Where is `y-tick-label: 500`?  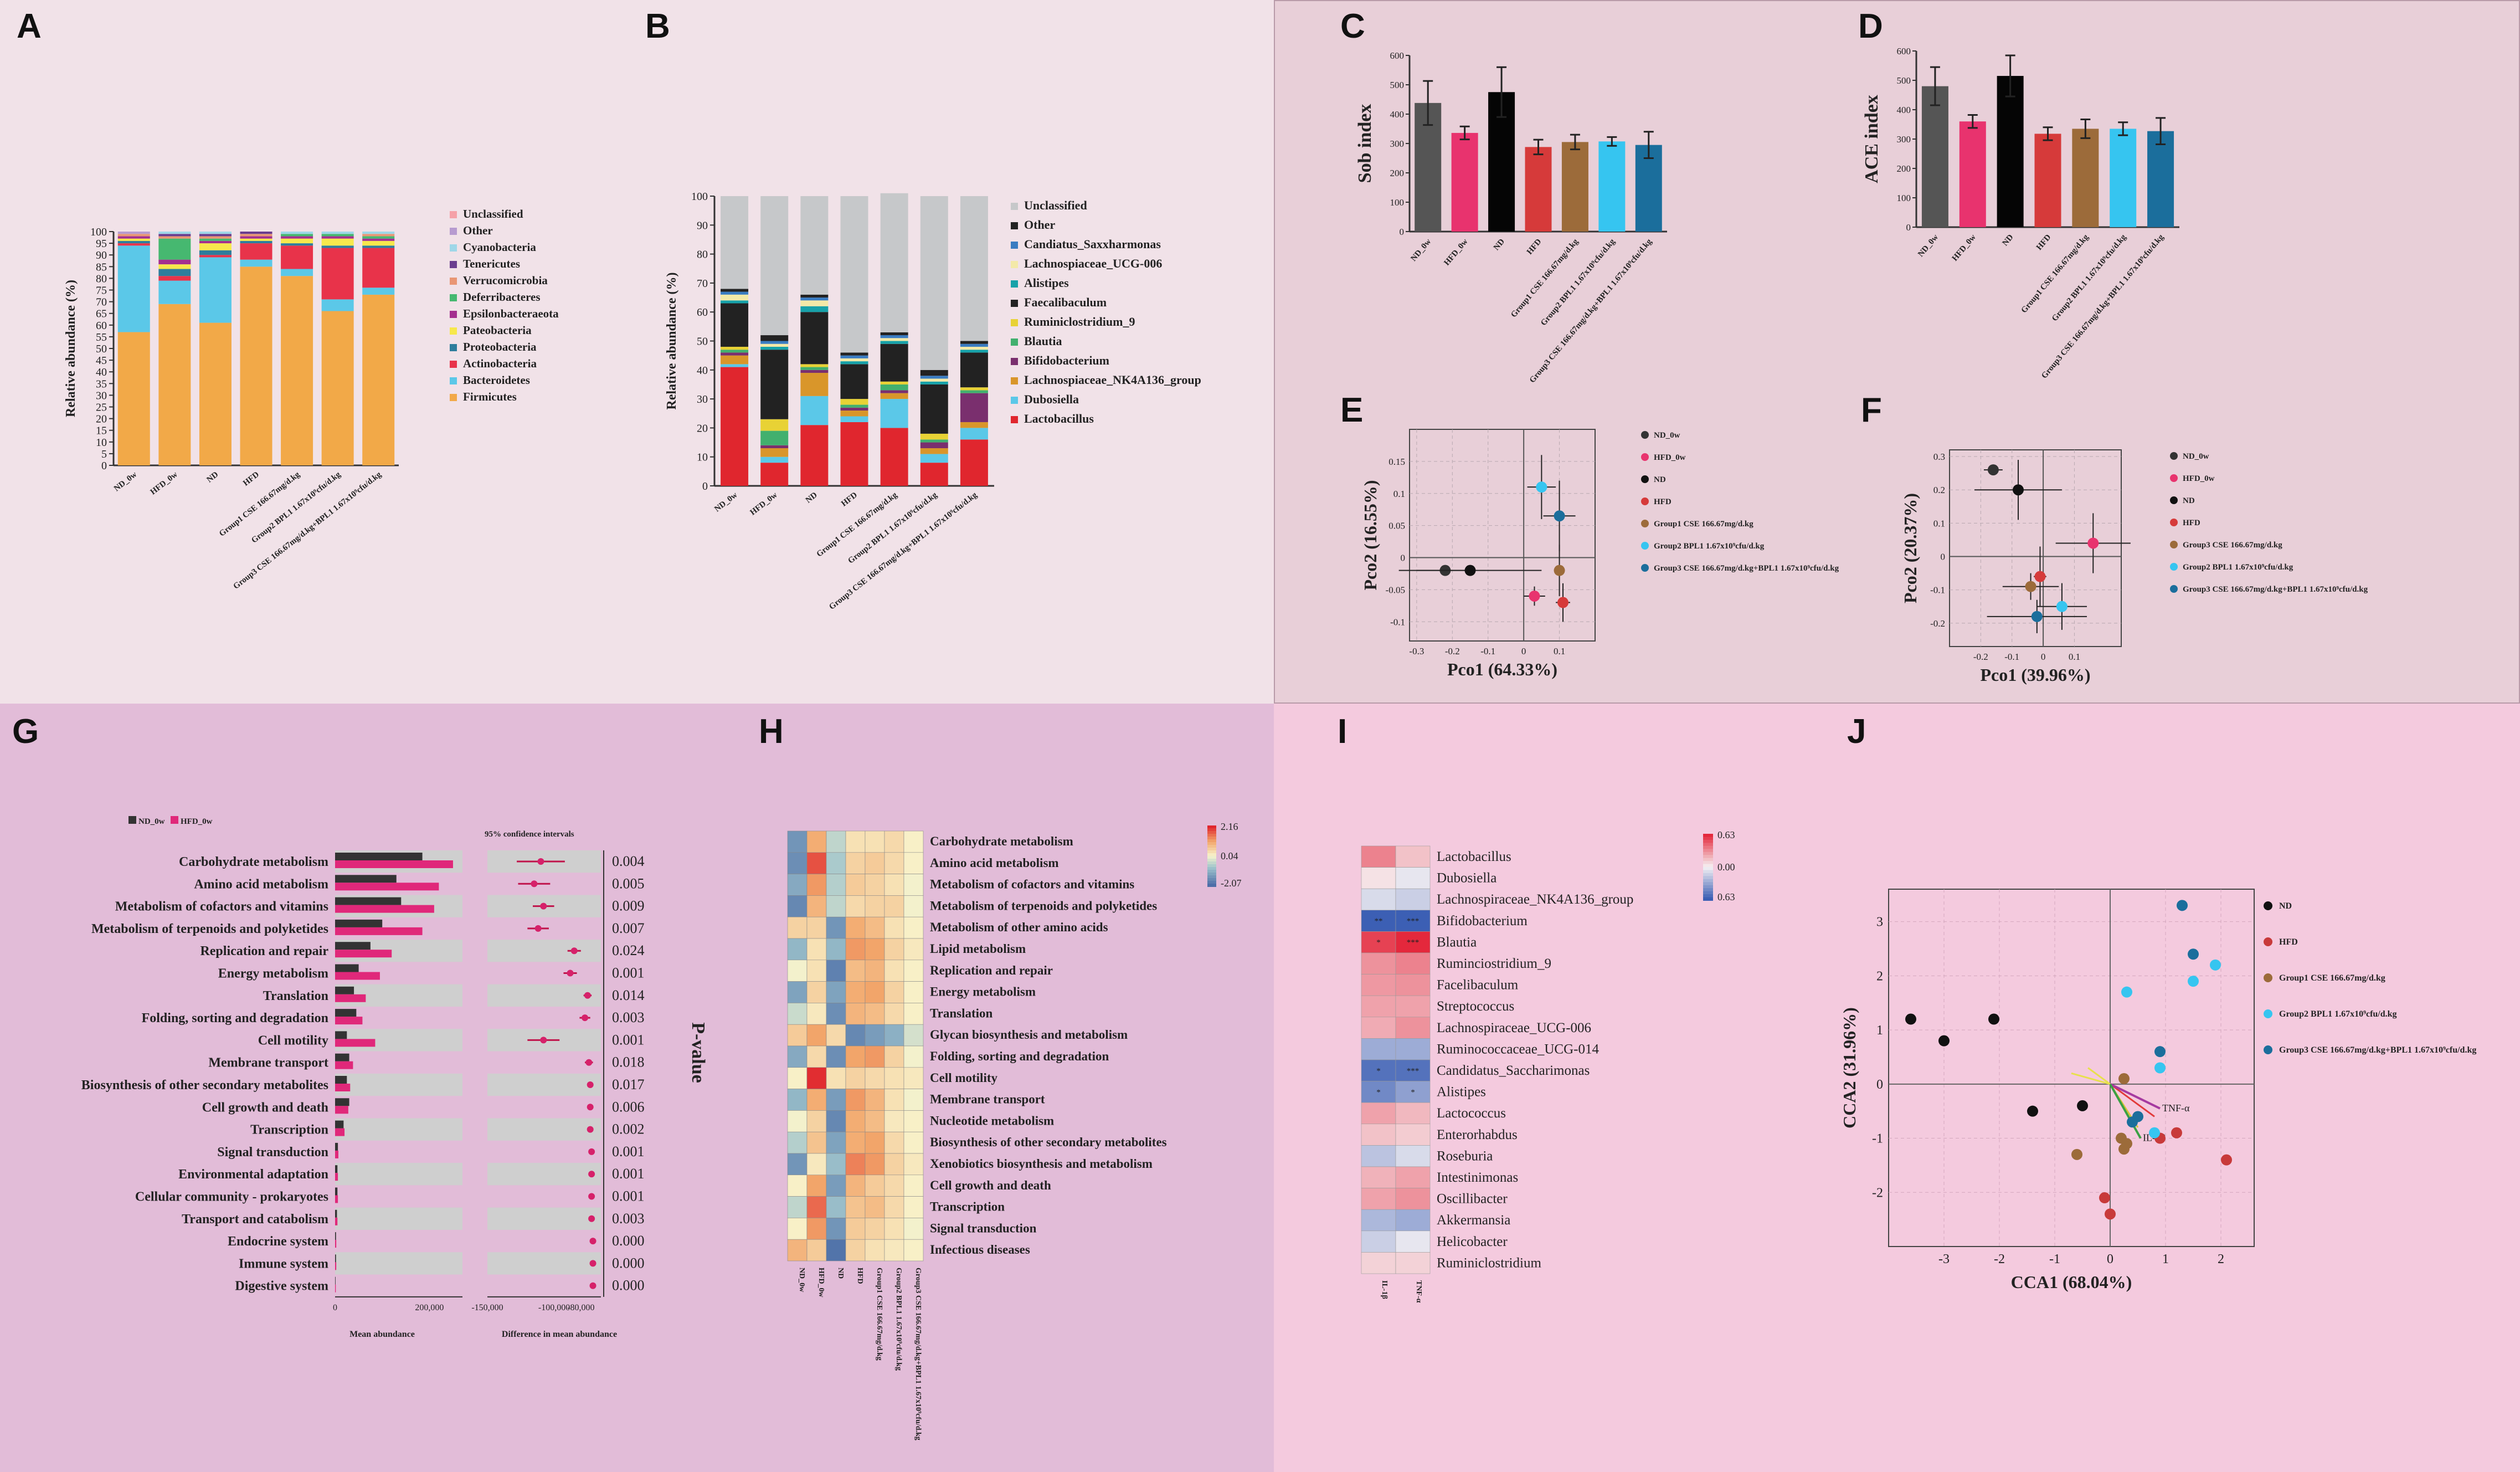
y-tick-label: 500 is located at coordinates (1398, 85).